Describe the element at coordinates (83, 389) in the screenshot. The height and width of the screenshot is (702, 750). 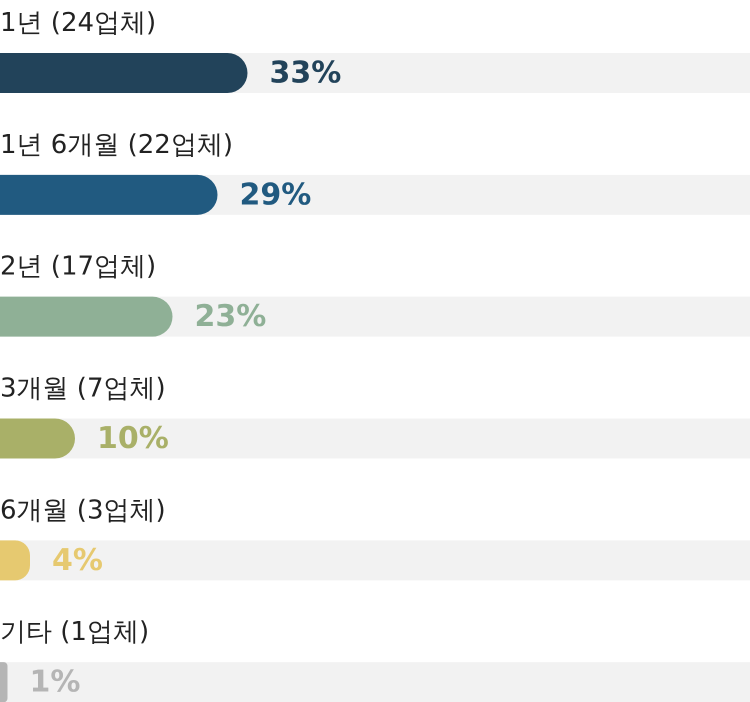
I see `y-tick-label: 3개월 (7업체)` at that location.